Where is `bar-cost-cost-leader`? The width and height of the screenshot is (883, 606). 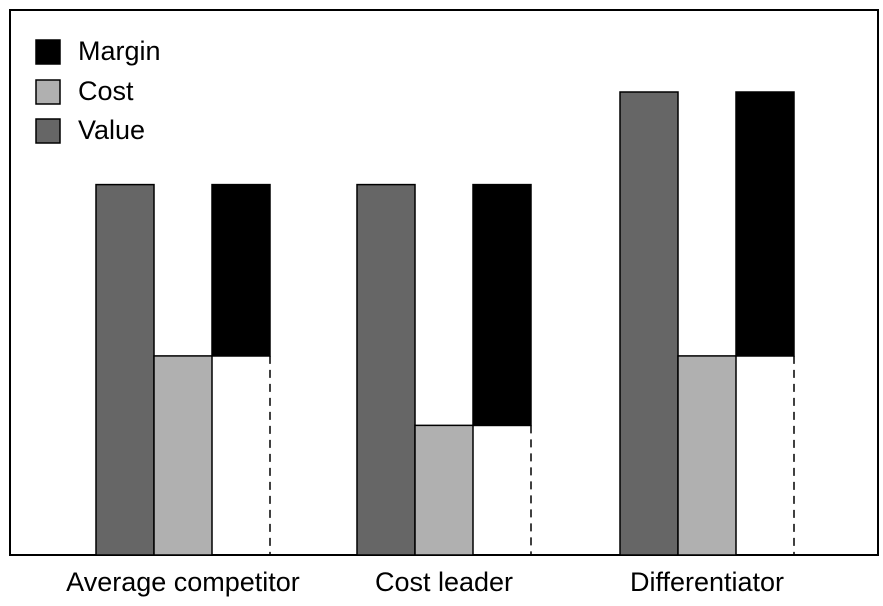
bar-cost-cost-leader is located at coordinates (444, 490).